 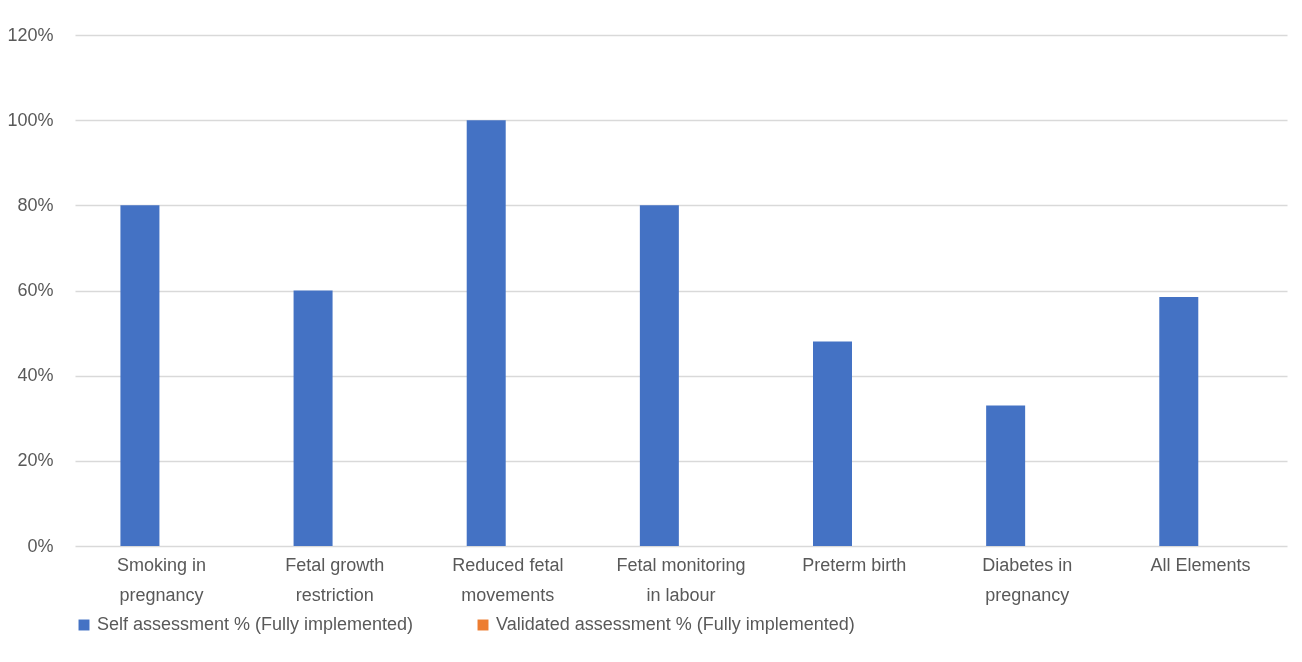 I want to click on y-tick-label: 20%, so click(x=35, y=460).